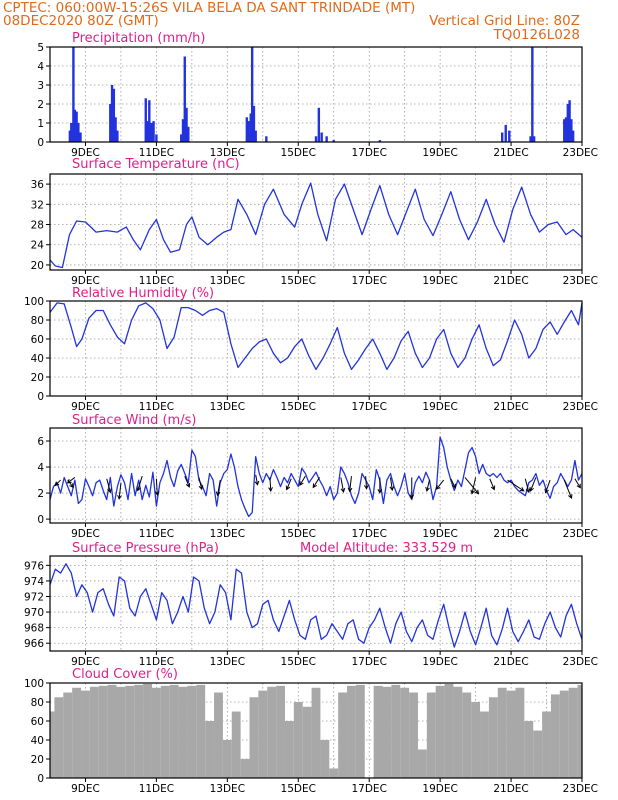  What do you see at coordinates (580, 662) in the screenshot?
I see `pressure-xtick-label: 23DEC` at bounding box center [580, 662].